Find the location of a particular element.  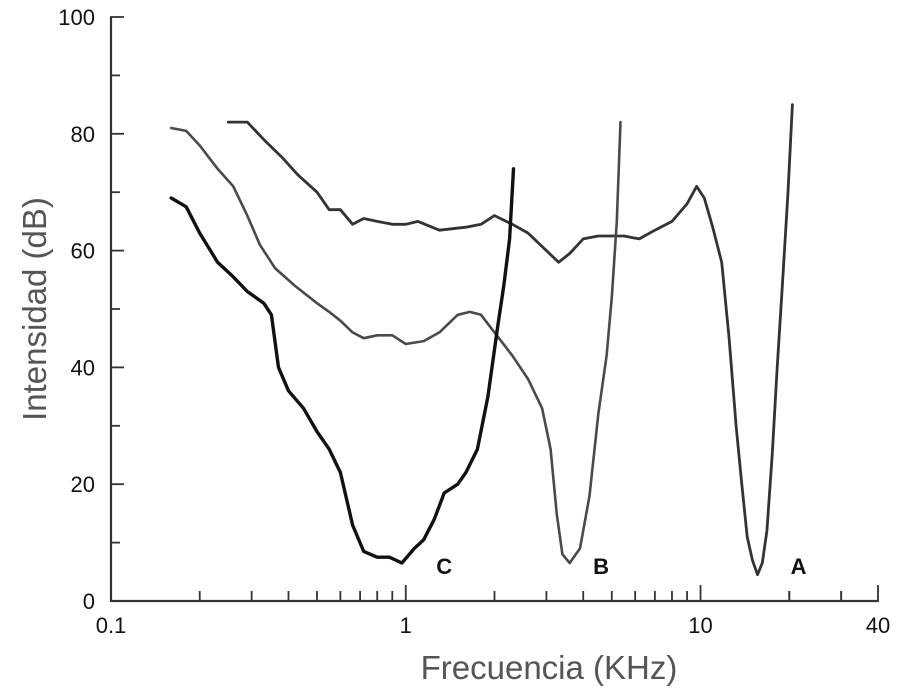

y-ticks: 0 20 40 60 80 100 is located at coordinates (91, 309).